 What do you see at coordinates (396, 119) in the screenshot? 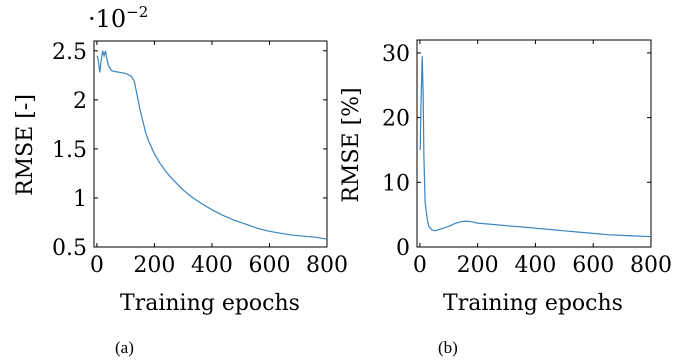
I see `chart-b-ytick-label: 20` at bounding box center [396, 119].